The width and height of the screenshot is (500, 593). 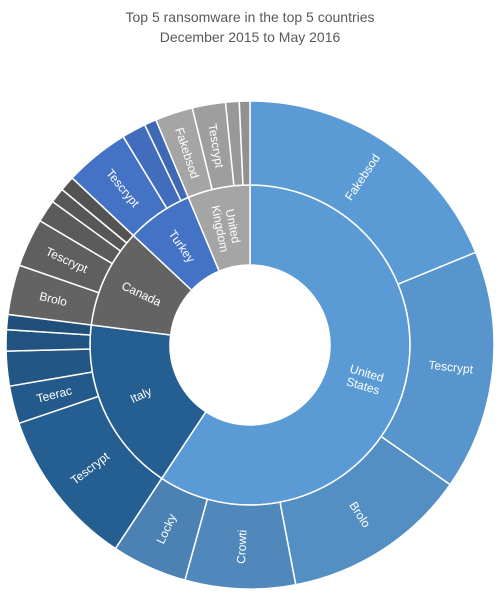 What do you see at coordinates (250, 17) in the screenshot?
I see `chart-title: Top 5 ransomware in the top 5 countries` at bounding box center [250, 17].